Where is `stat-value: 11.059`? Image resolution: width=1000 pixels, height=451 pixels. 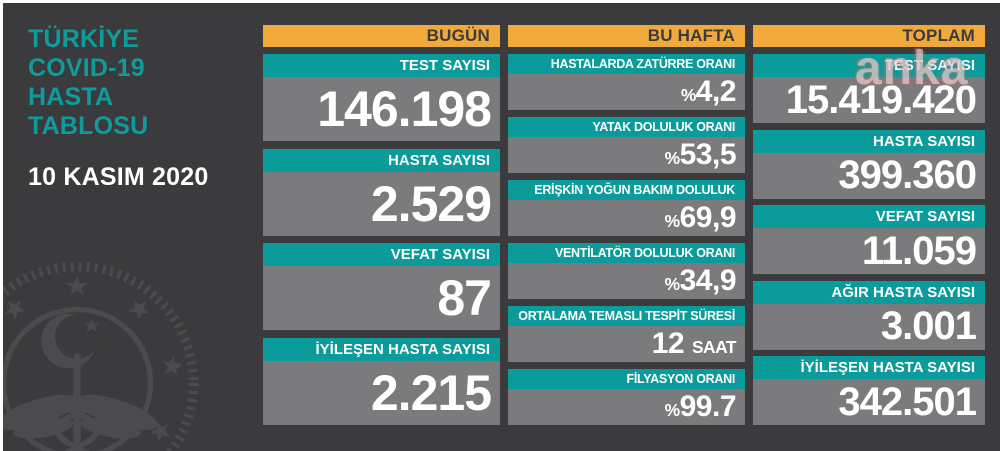 stat-value: 11.059 is located at coordinates (869, 251).